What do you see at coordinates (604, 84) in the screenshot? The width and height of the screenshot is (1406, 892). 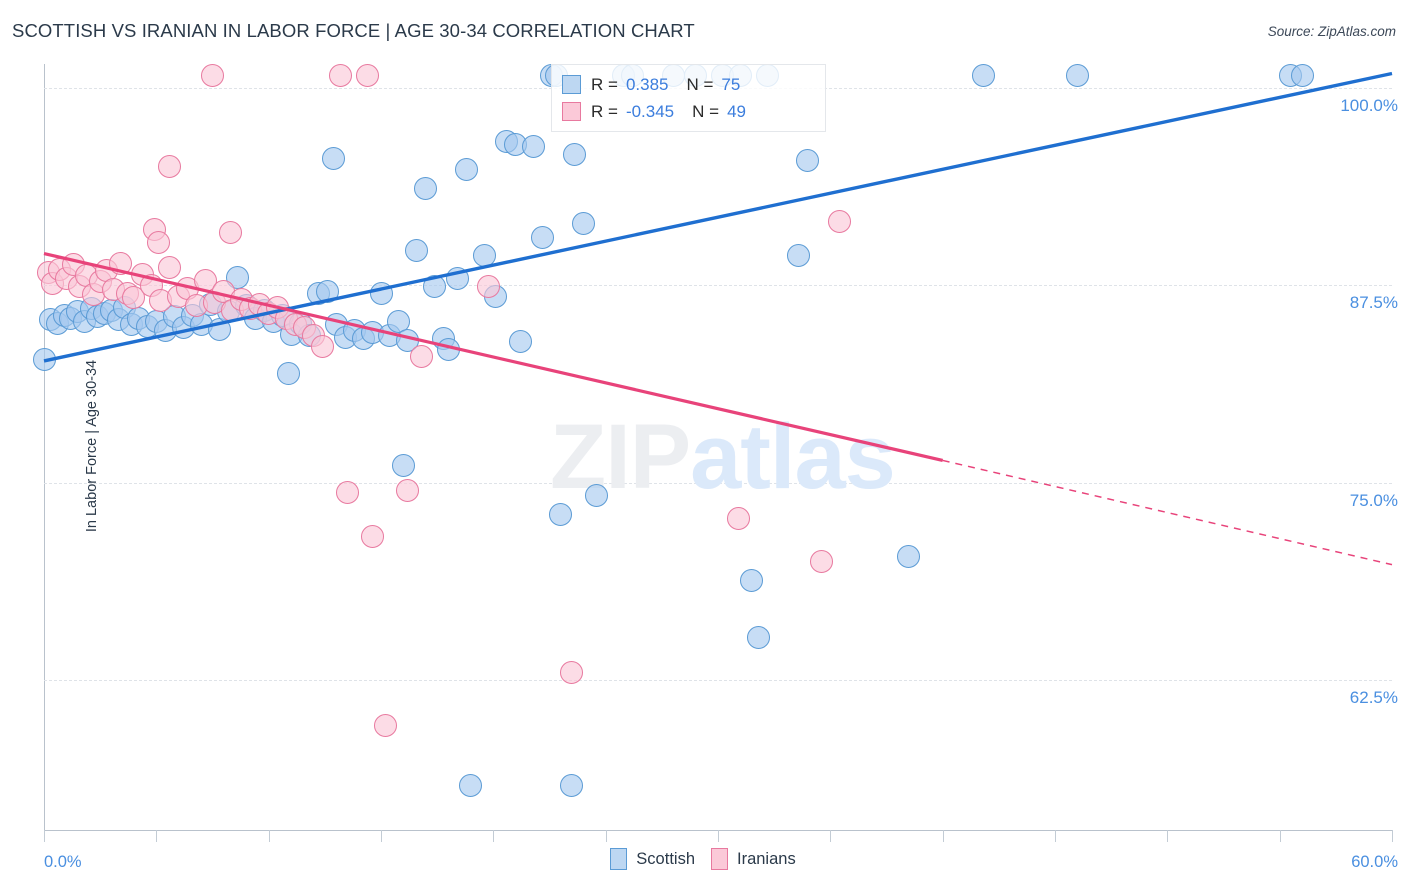 I see `legend-r-label-scottish: R =` at bounding box center [604, 84].